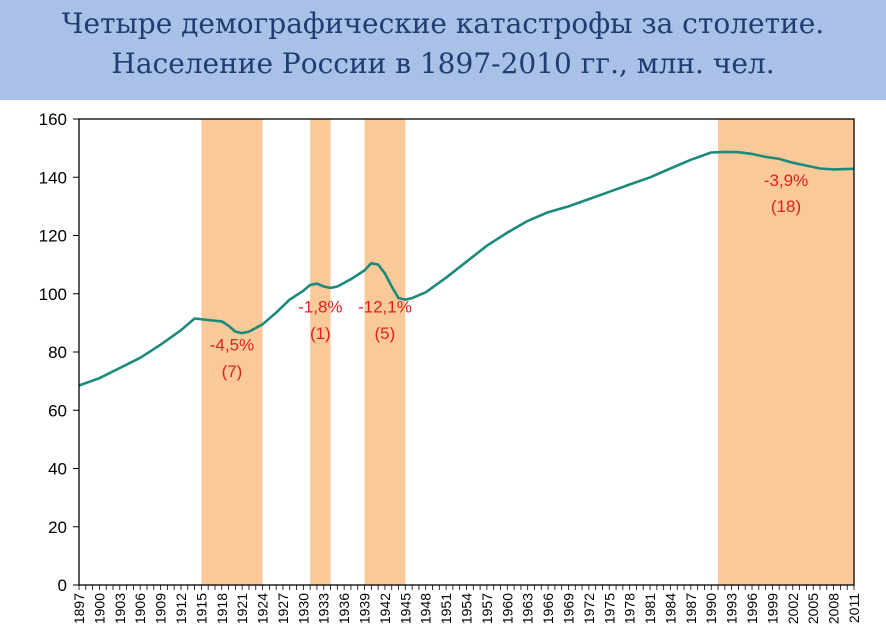  Describe the element at coordinates (201, 608) in the screenshot. I see `x-tick-label: 1915` at that location.